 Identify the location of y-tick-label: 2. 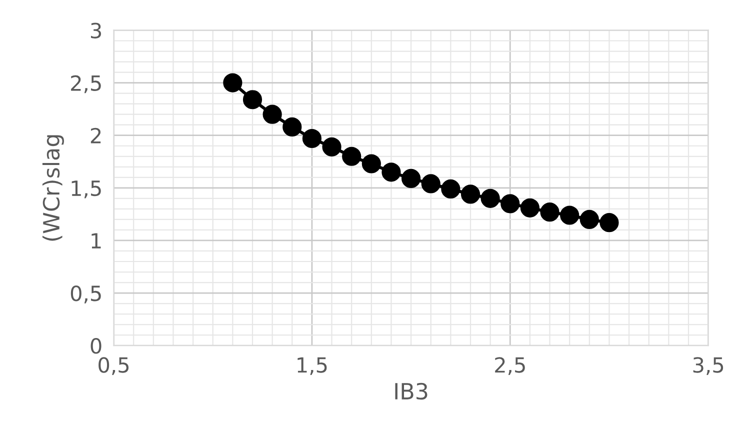
(95, 136).